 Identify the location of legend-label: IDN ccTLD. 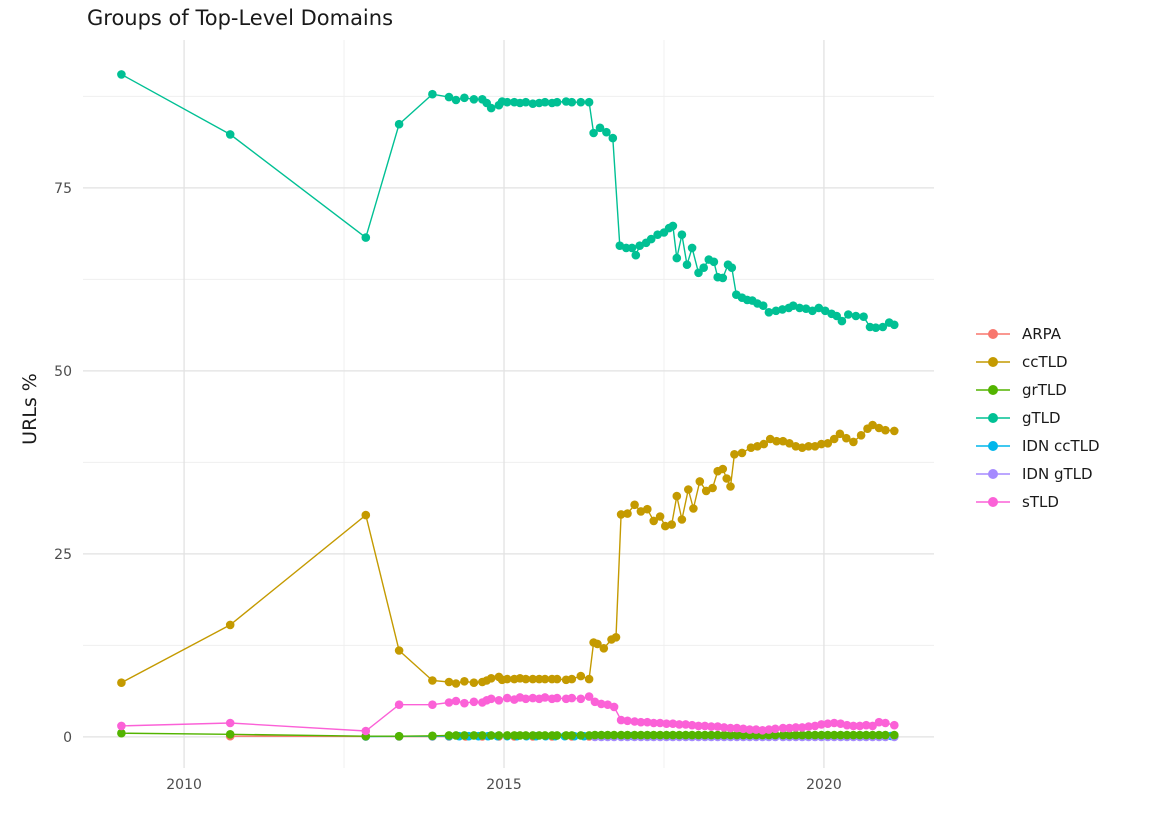
(1061, 446).